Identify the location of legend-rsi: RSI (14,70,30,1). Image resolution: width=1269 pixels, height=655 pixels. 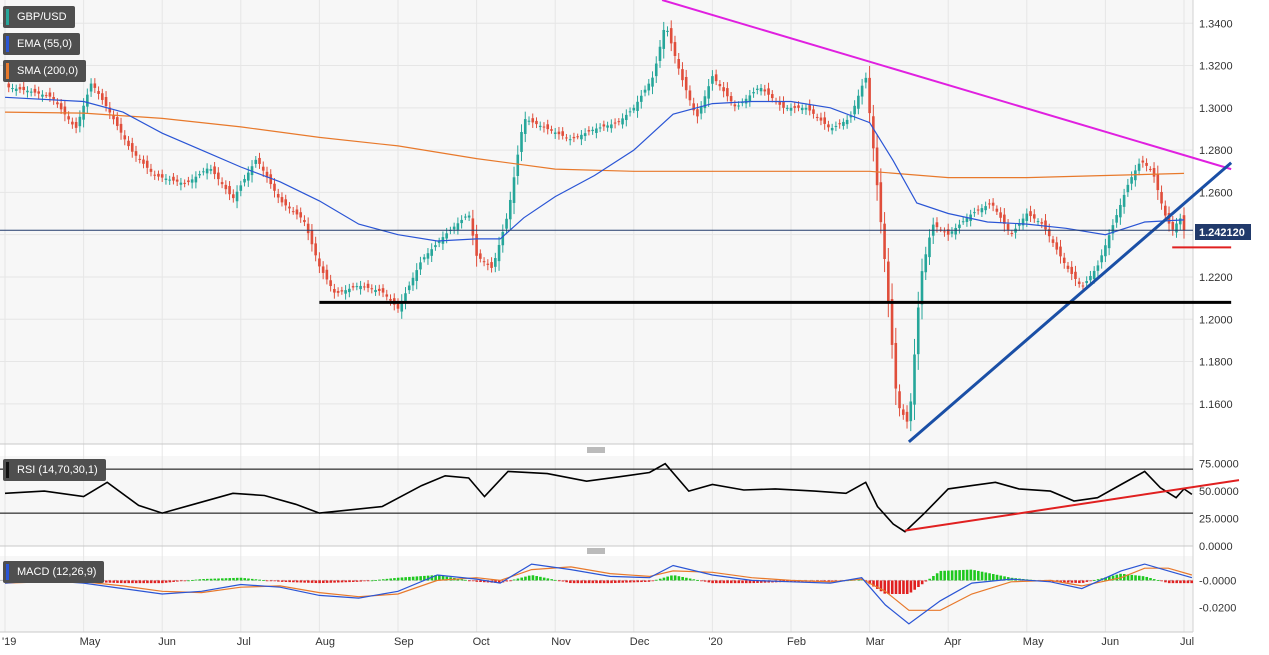
(54, 470).